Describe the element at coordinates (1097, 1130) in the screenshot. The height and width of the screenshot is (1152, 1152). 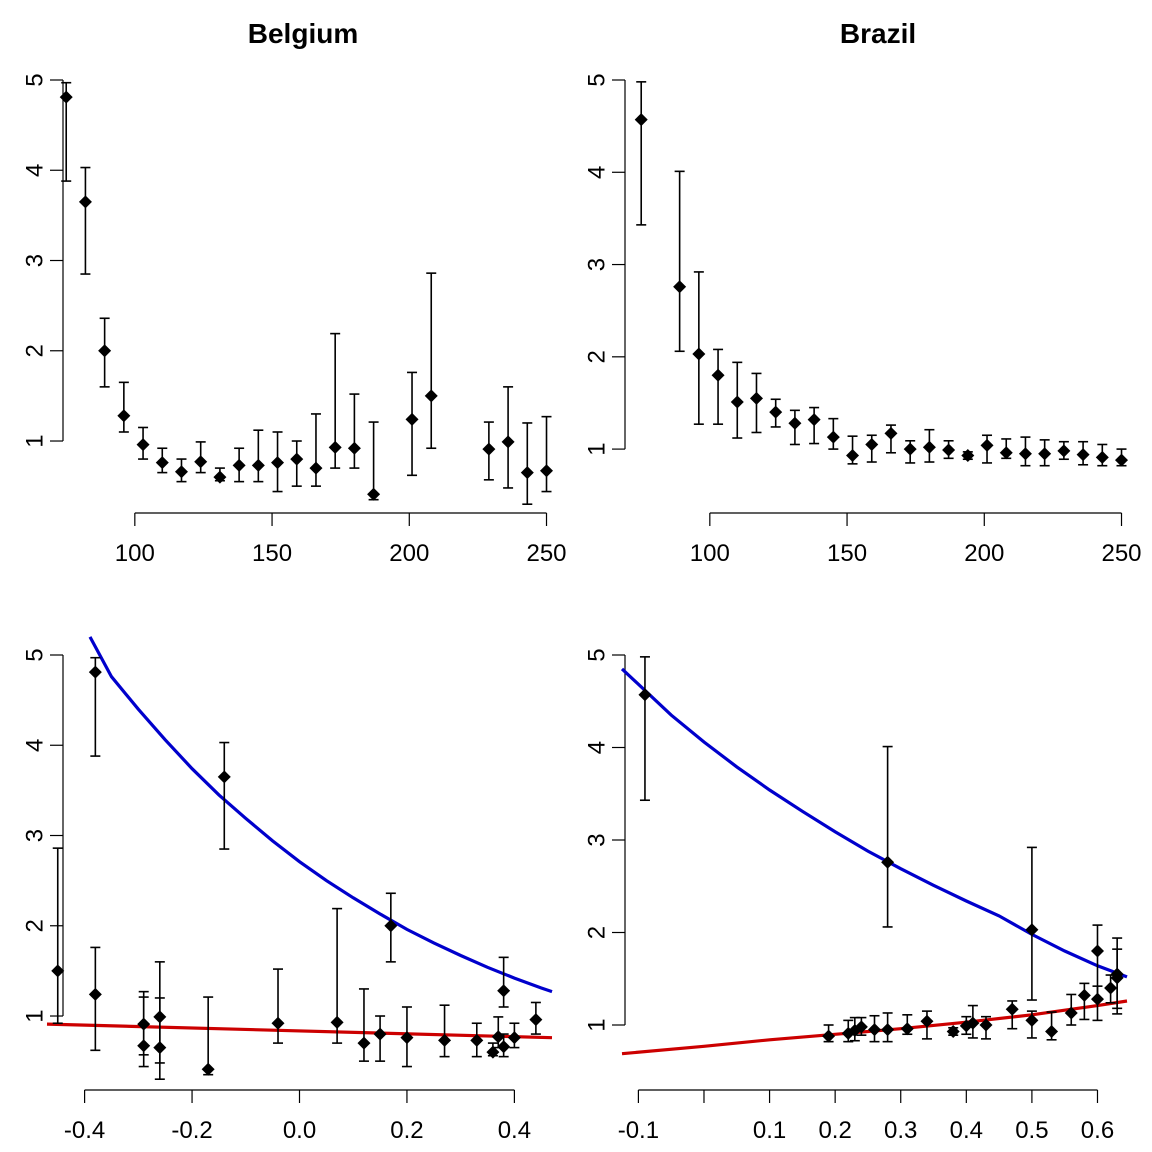
I see `x-tick-label: 0.6` at that location.